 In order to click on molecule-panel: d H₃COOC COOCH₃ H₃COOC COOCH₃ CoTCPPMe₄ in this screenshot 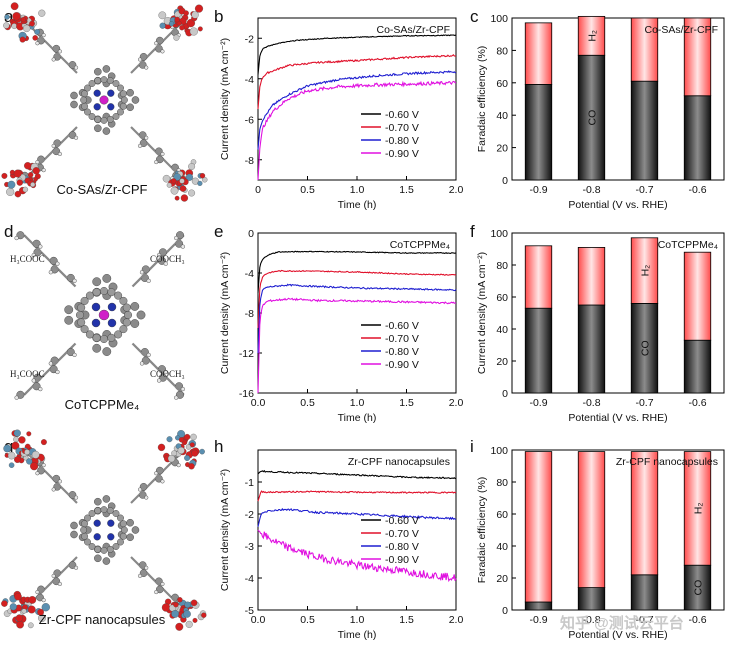, I will do `click(94, 317)`.